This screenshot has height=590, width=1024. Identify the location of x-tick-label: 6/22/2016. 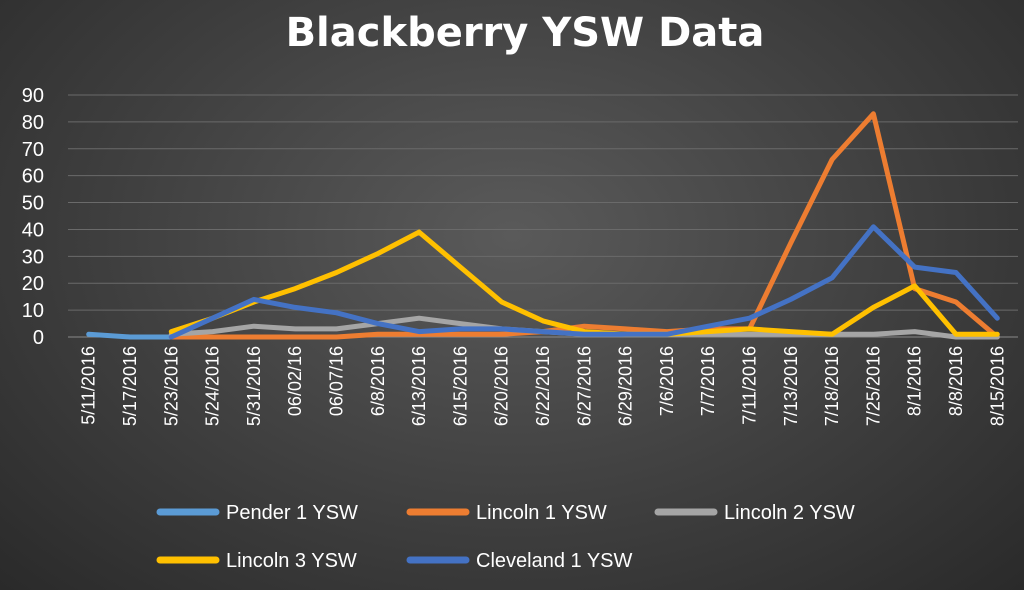
(543, 386).